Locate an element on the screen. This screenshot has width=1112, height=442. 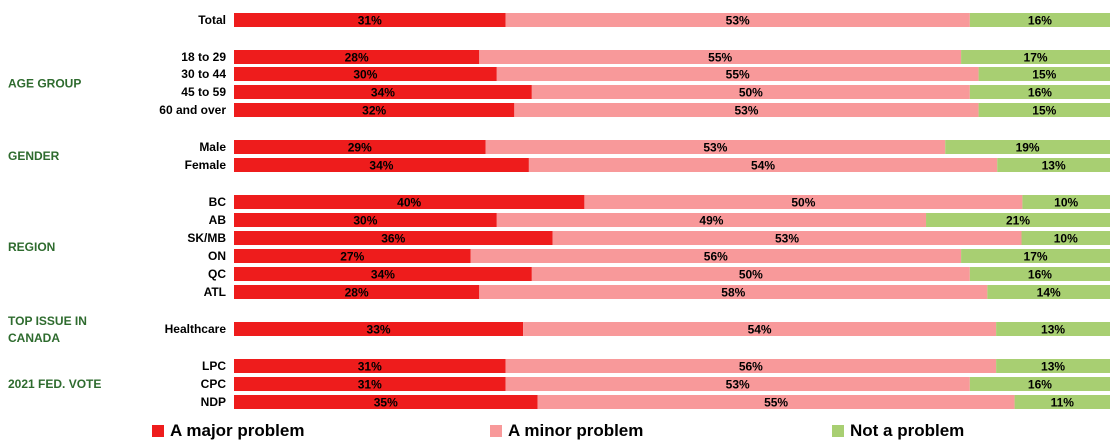
row-label: SK/MB is located at coordinates (206, 238).